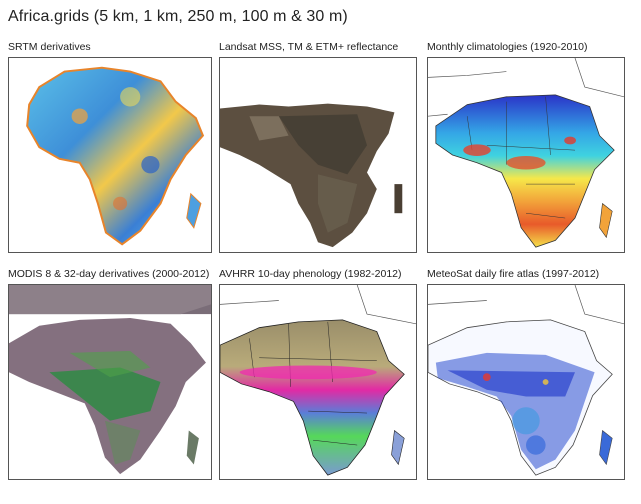 This screenshot has height=504, width=641. What do you see at coordinates (109, 274) in the screenshot?
I see `panel-caption: MODIS 8 & 32-day derivatives (2000-2012)` at bounding box center [109, 274].